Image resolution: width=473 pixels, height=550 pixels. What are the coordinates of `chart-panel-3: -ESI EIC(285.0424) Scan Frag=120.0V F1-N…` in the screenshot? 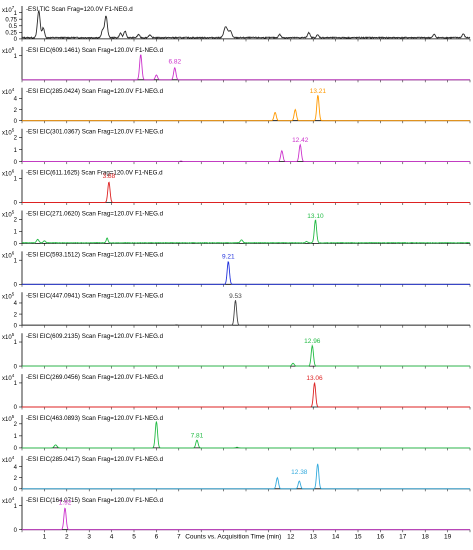 It's located at (236, 106).